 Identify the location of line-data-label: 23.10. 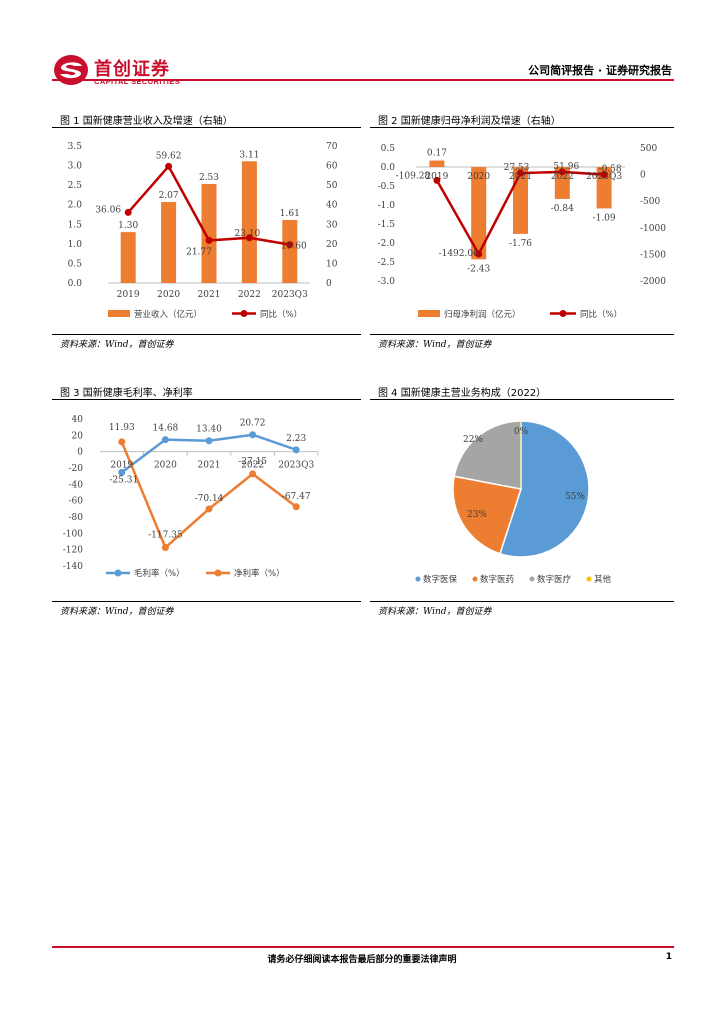
(248, 234).